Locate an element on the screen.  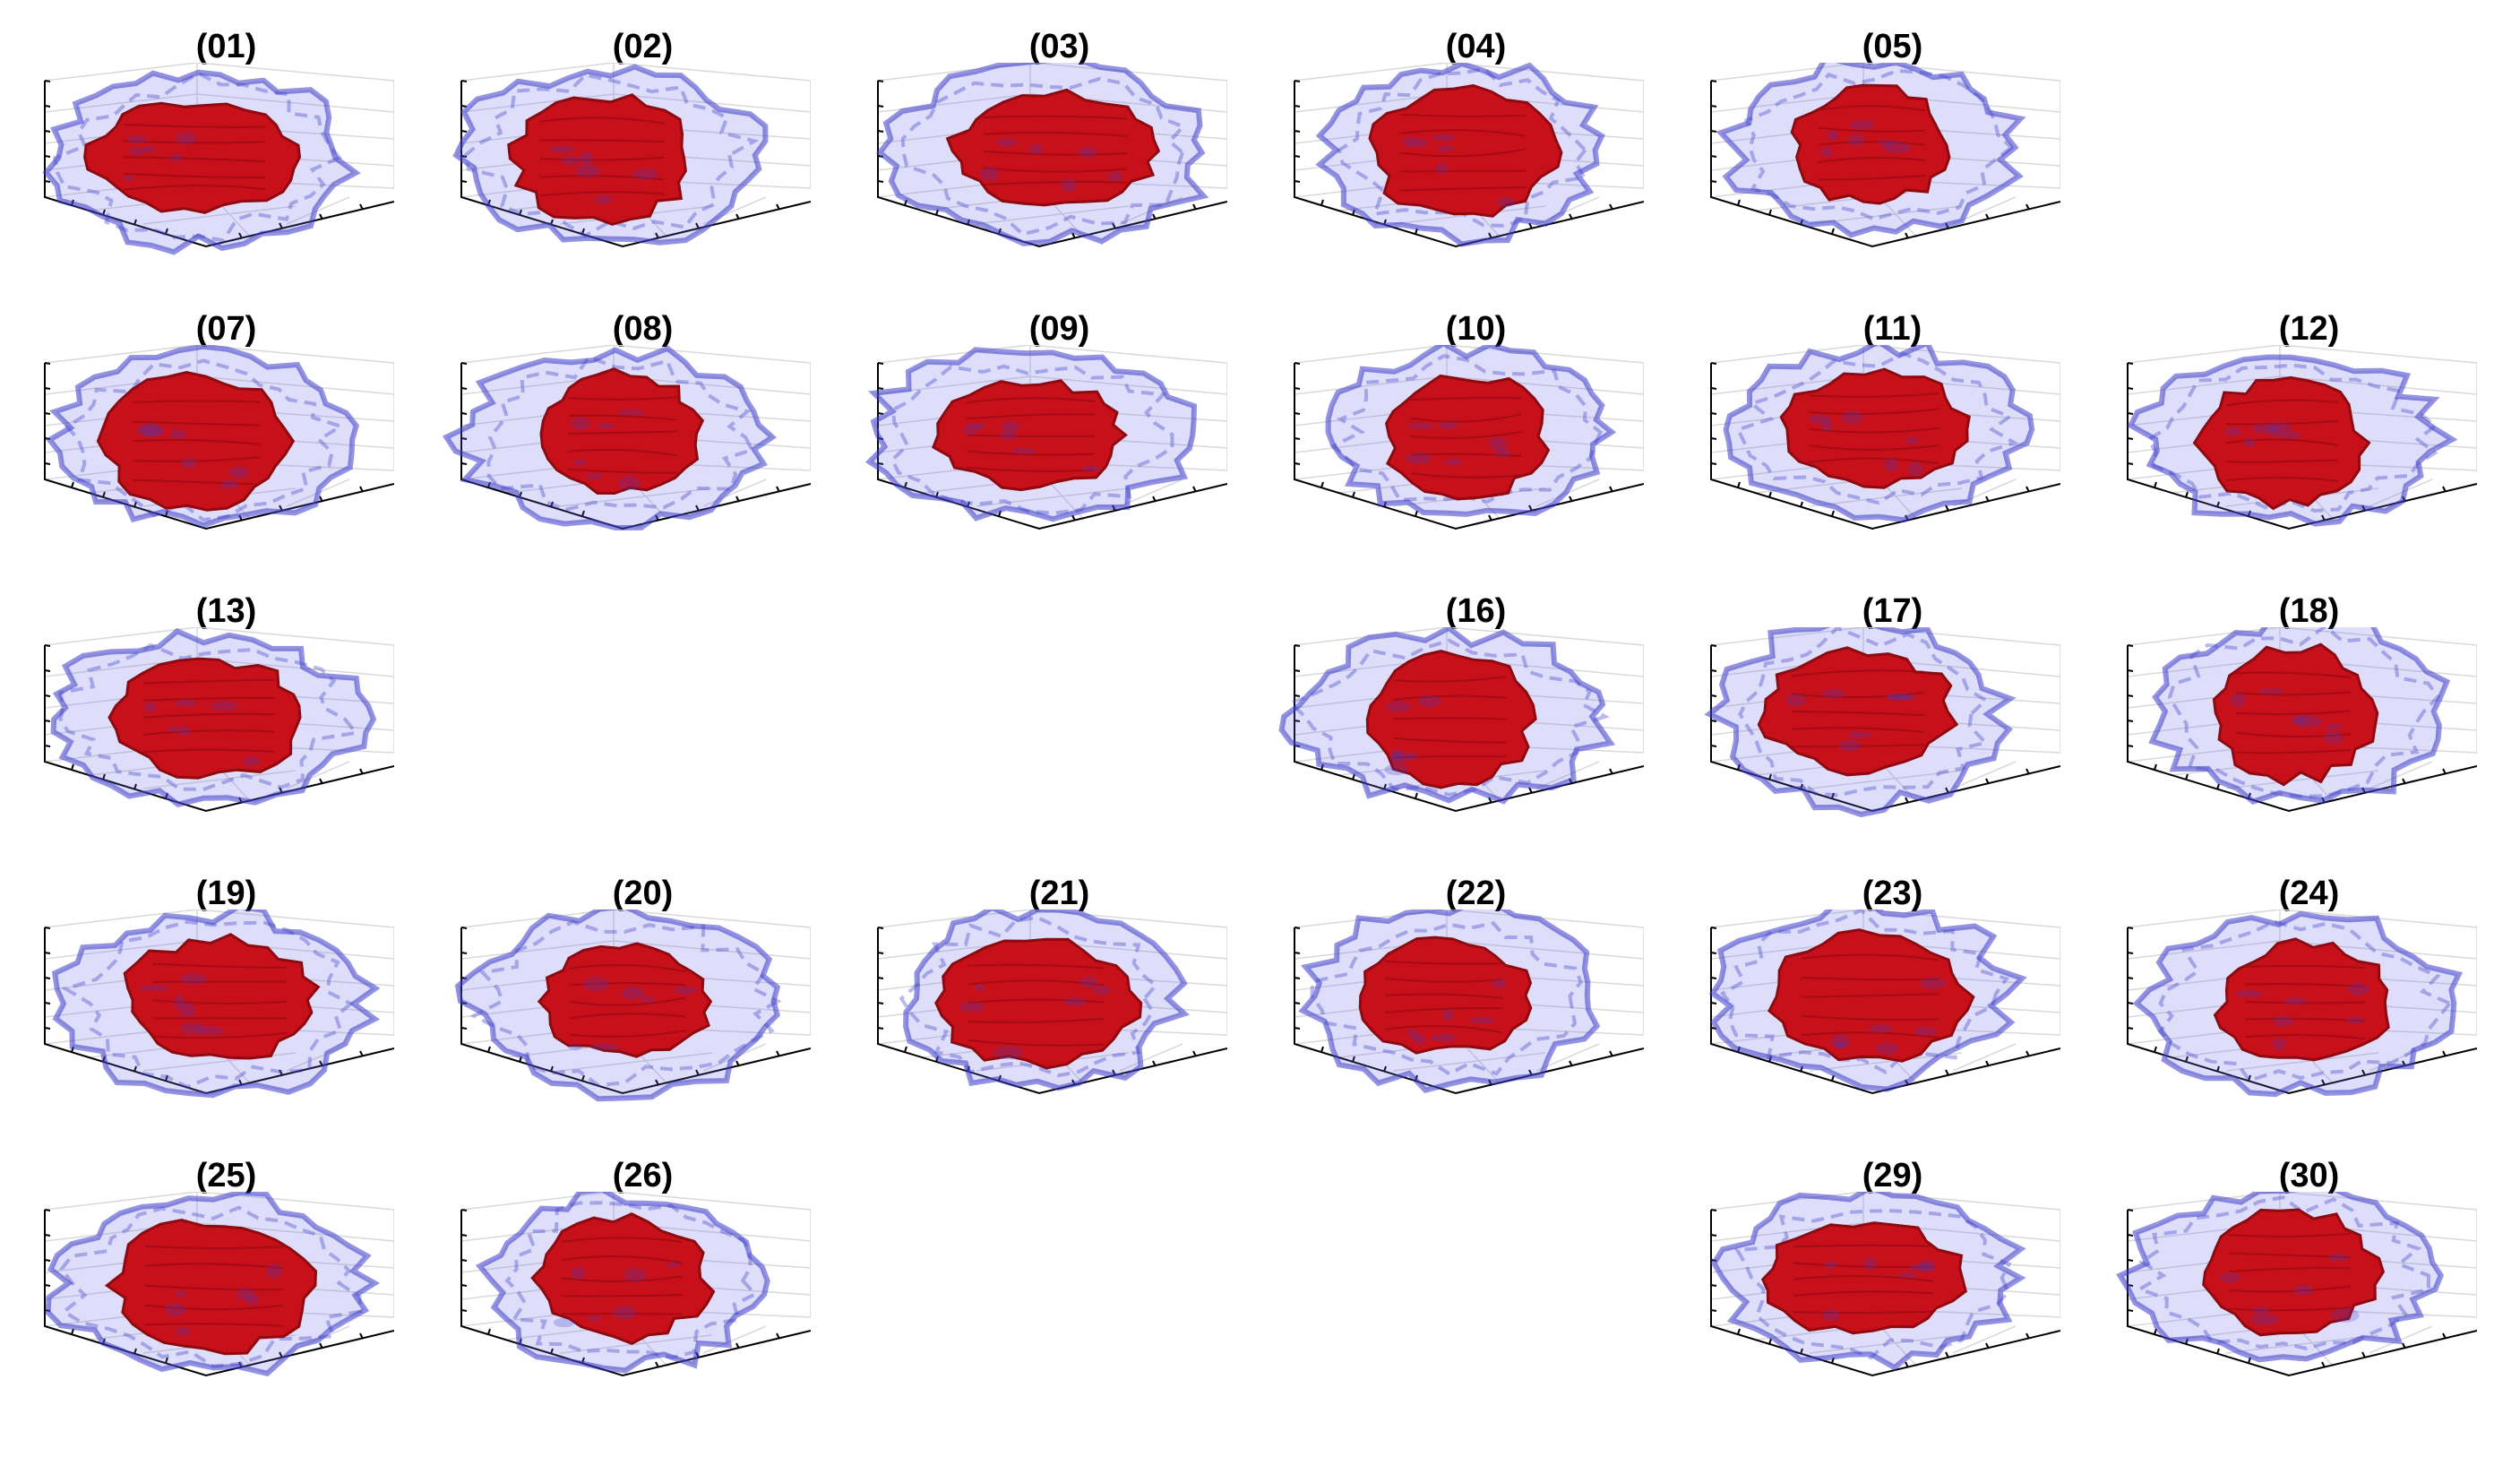
surface-panel: (13) is located at coordinates (226, 732).